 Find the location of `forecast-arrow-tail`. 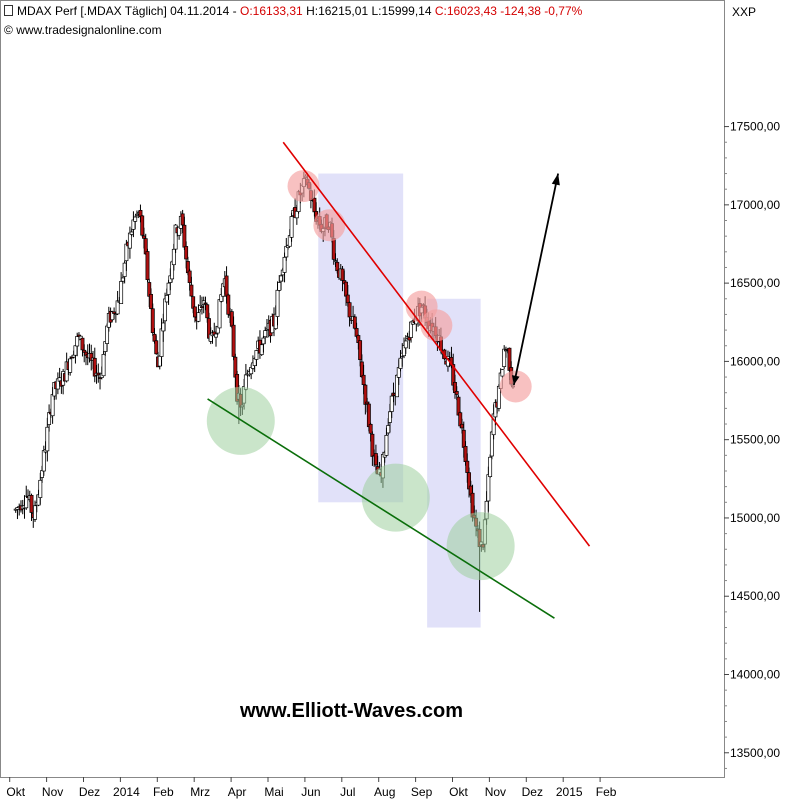

forecast-arrow-tail is located at coordinates (515, 380).